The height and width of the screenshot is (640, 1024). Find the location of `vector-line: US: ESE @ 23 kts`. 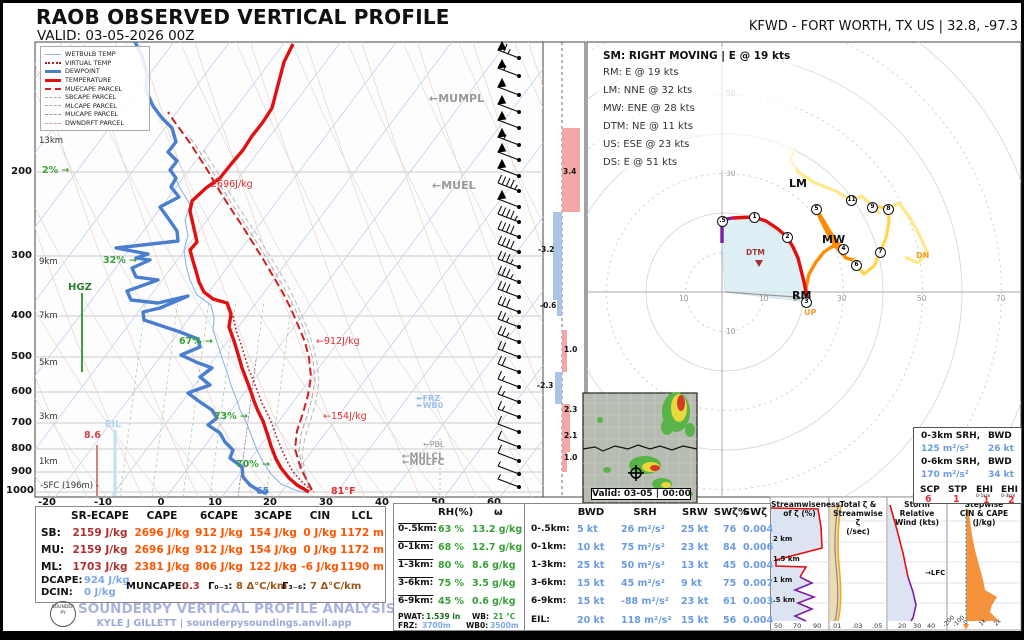

vector-line: US: ESE @ 23 kts is located at coordinates (646, 144).